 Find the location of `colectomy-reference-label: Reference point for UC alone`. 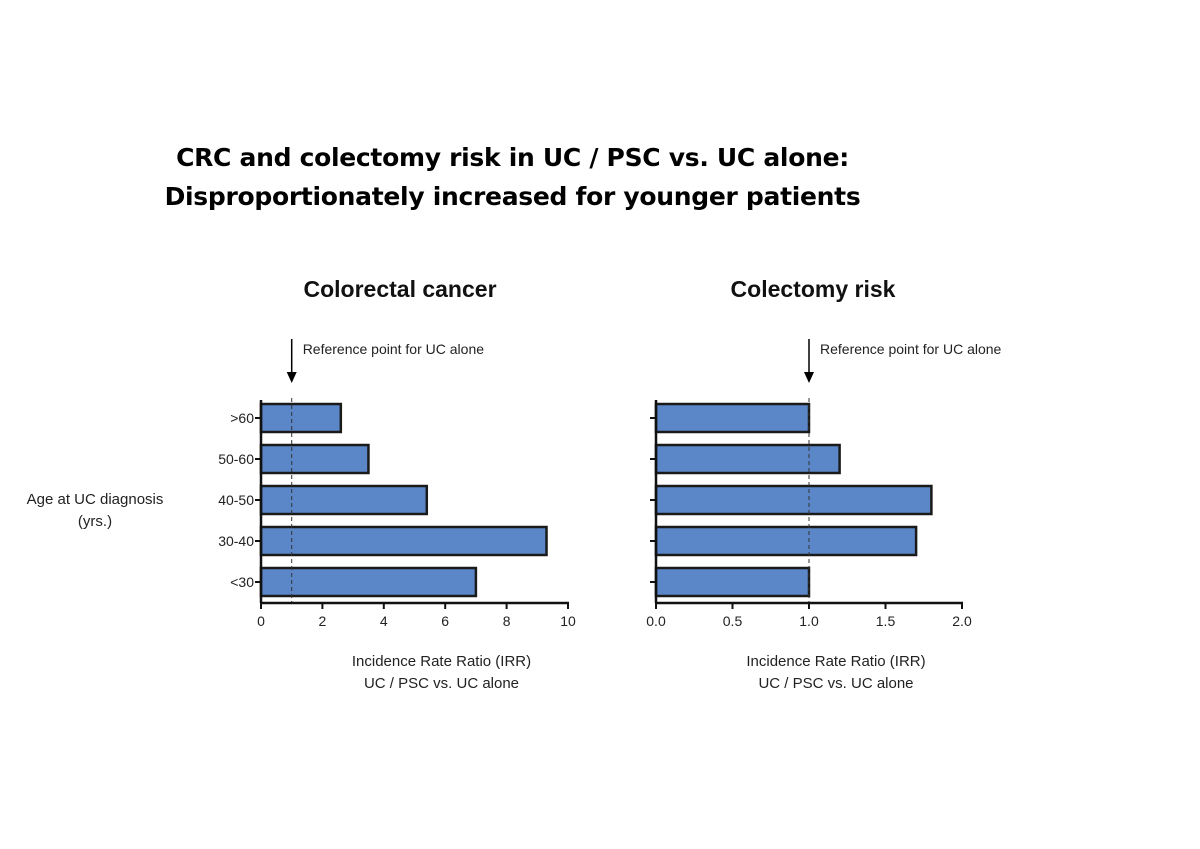

colectomy-reference-label: Reference point for UC alone is located at coordinates (911, 349).